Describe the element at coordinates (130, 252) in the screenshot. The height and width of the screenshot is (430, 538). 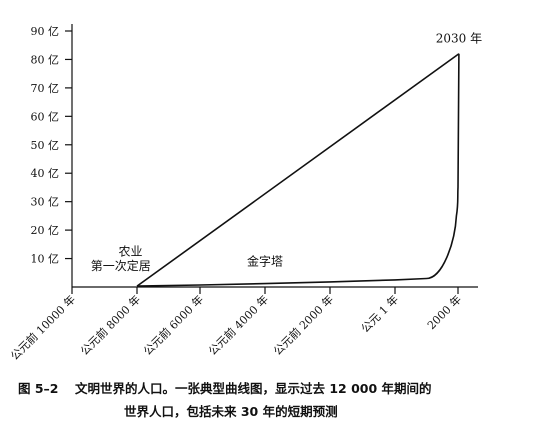
I see `annotation-label: 农业` at that location.